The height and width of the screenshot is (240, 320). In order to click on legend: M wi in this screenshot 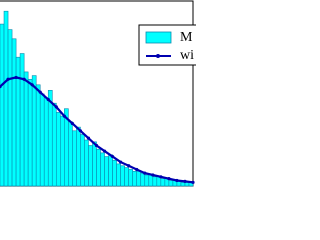, I will do `click(167, 45)`.